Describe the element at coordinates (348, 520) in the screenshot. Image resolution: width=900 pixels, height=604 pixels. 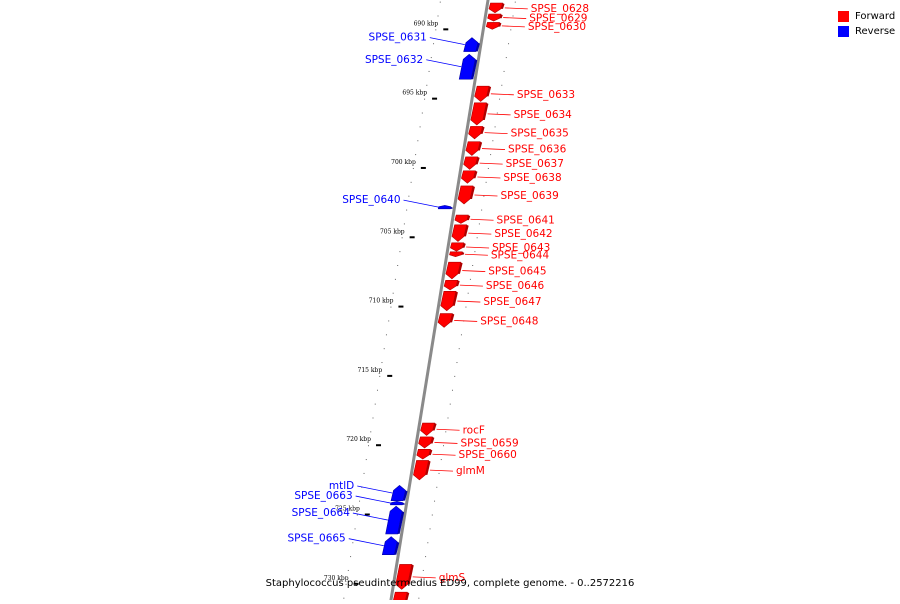
I see `gene-spse_0664: SPSE_0664` at that location.